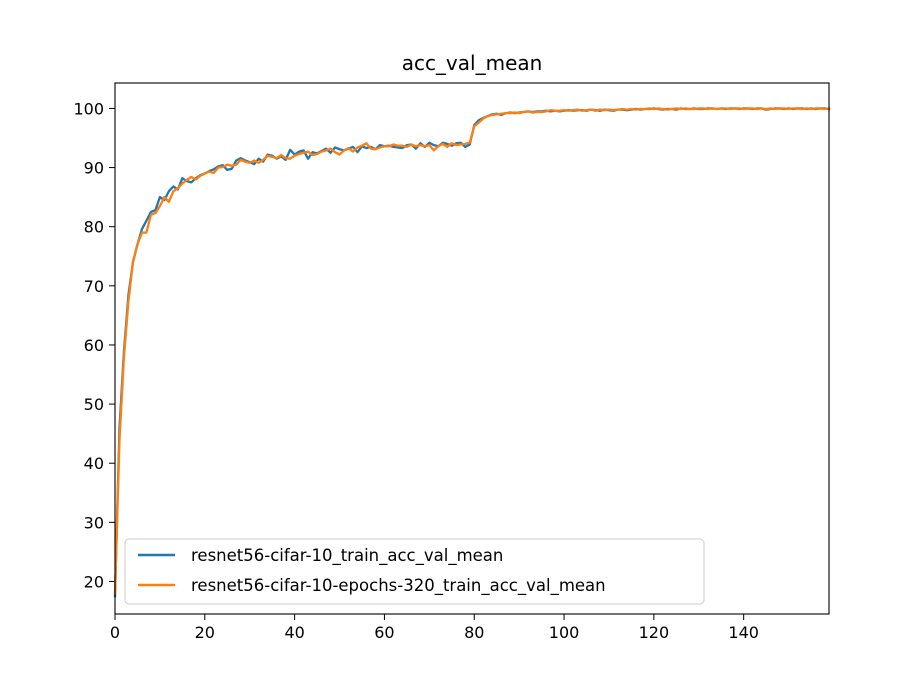  What do you see at coordinates (205, 632) in the screenshot?
I see `x-tick-label: 20` at bounding box center [205, 632].